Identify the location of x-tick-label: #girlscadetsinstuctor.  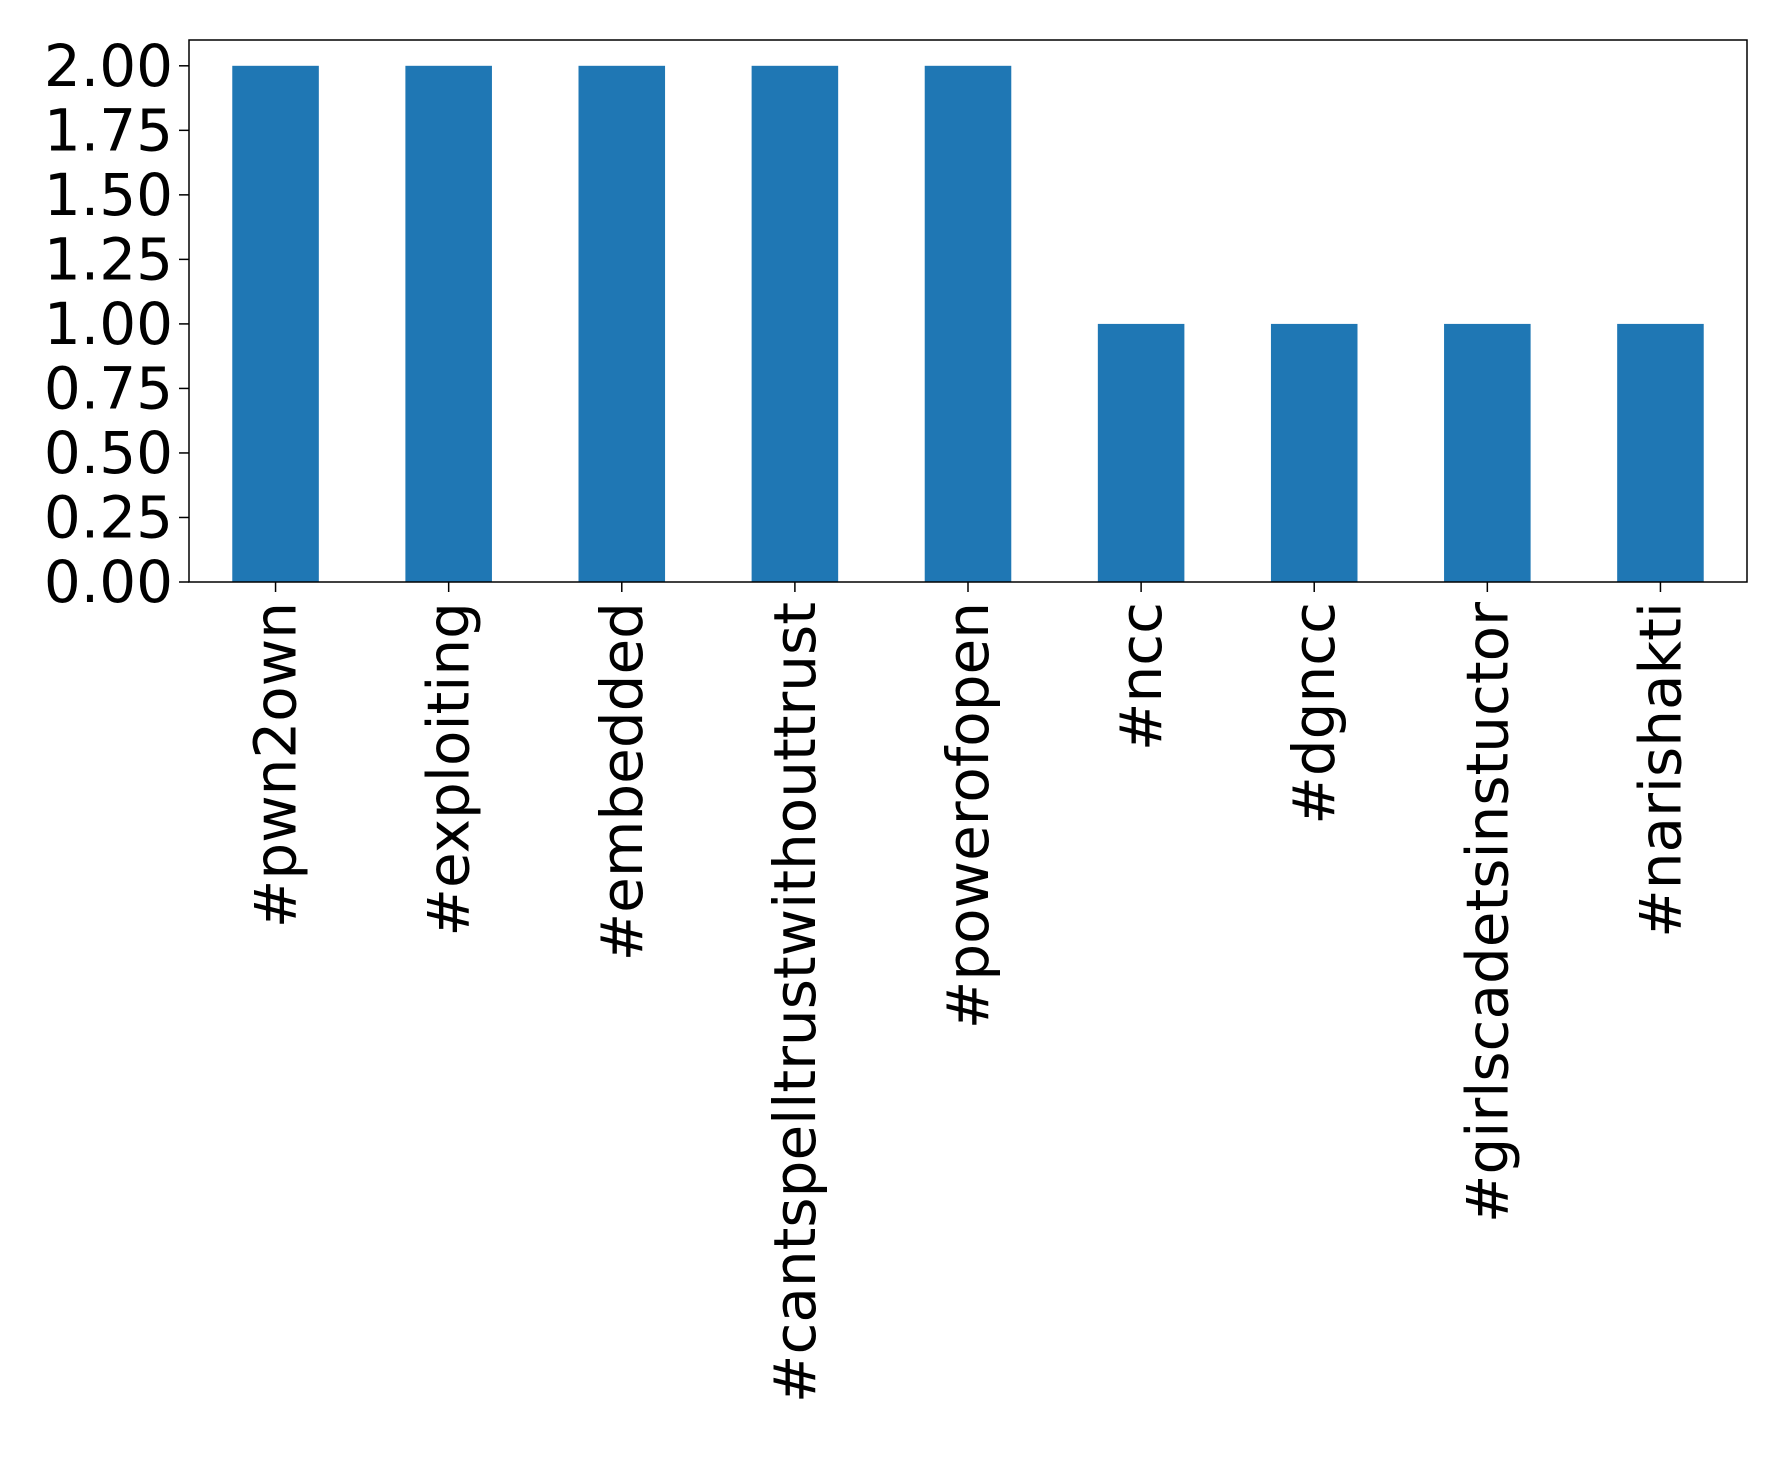
(1487, 912).